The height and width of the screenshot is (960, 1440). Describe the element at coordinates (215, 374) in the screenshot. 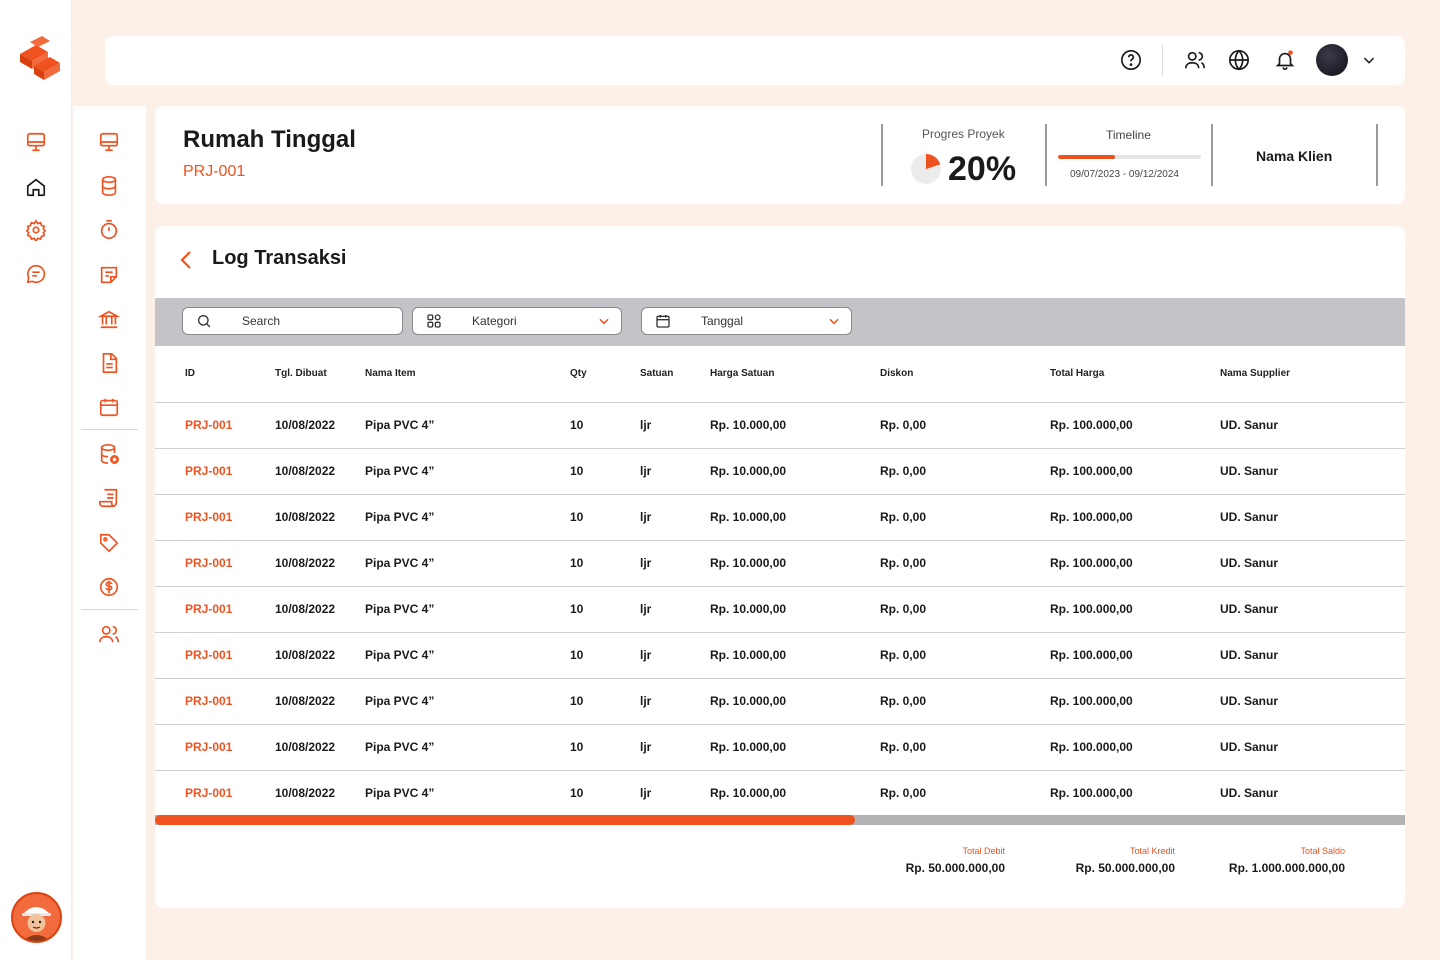

I see `column-header: ID` at that location.